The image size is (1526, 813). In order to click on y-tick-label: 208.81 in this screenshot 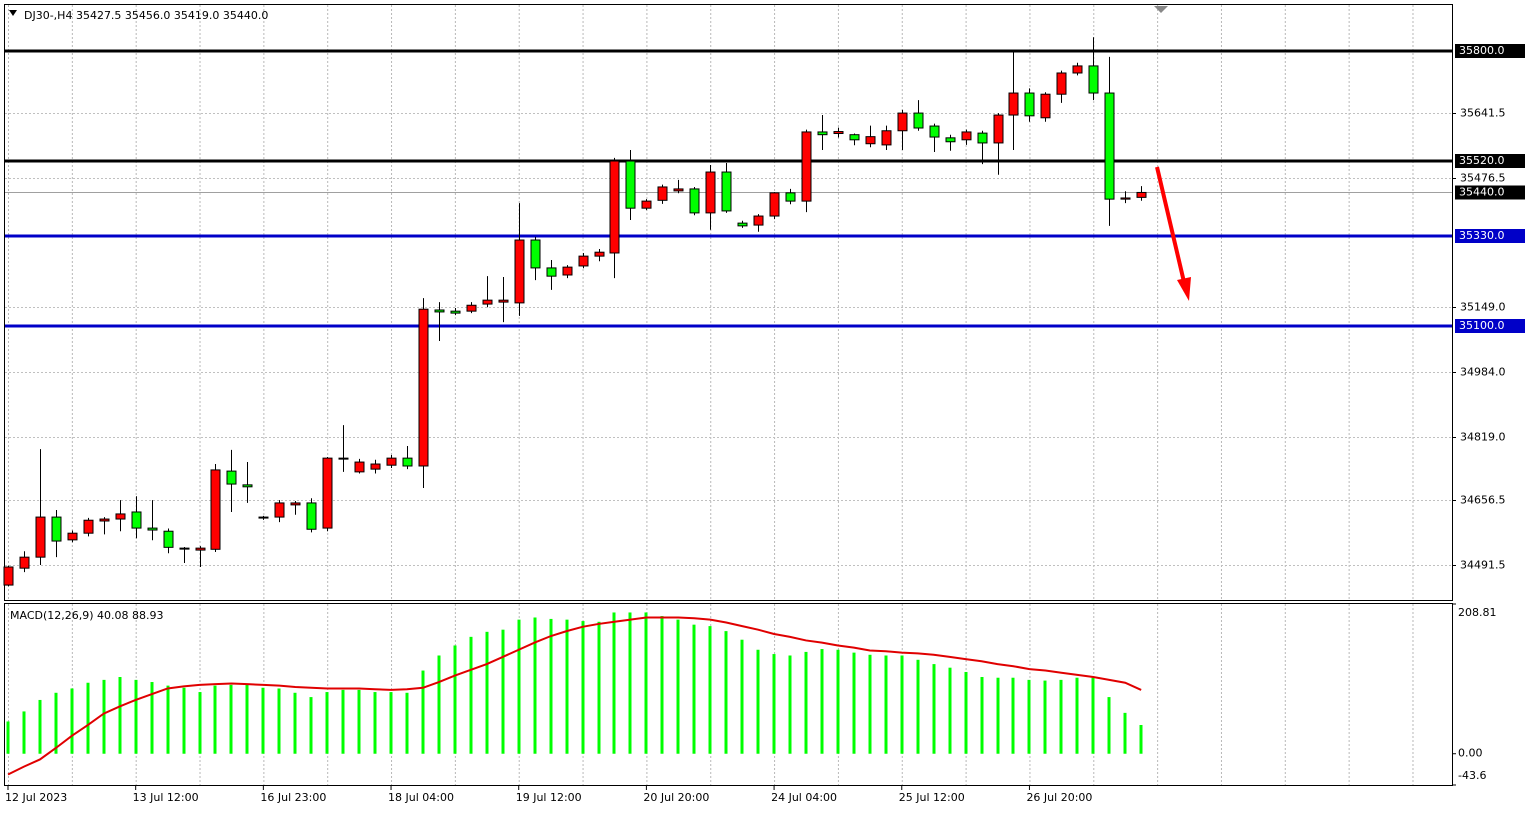, I will do `click(1477, 612)`.